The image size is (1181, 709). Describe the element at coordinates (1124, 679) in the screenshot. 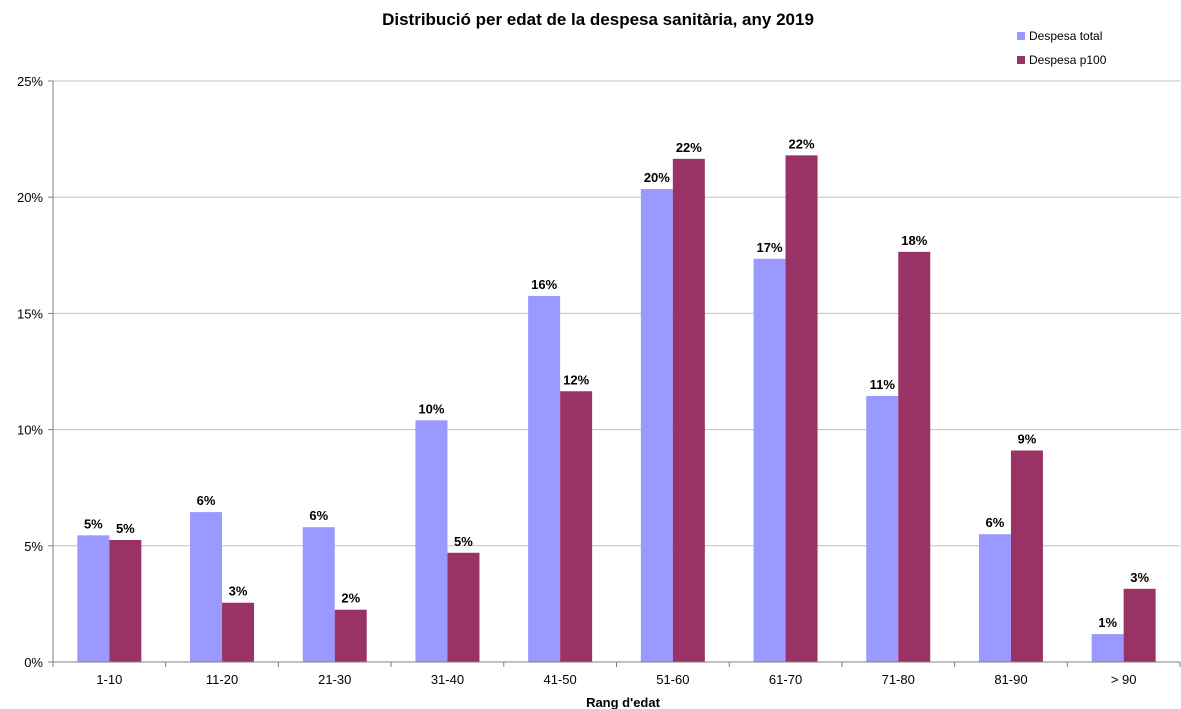

I see `x-tick-label: > 90` at that location.